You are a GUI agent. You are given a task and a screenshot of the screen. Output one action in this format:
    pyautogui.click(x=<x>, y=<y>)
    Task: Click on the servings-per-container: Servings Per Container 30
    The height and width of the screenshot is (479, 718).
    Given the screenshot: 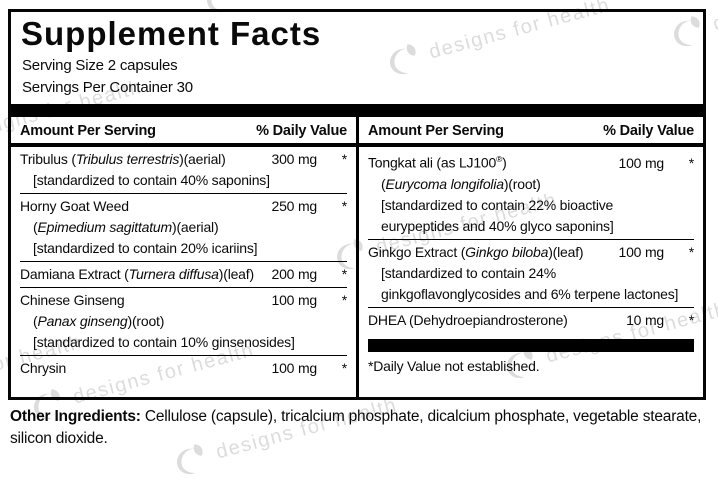 What is the action you would take?
    pyautogui.click(x=107, y=87)
    